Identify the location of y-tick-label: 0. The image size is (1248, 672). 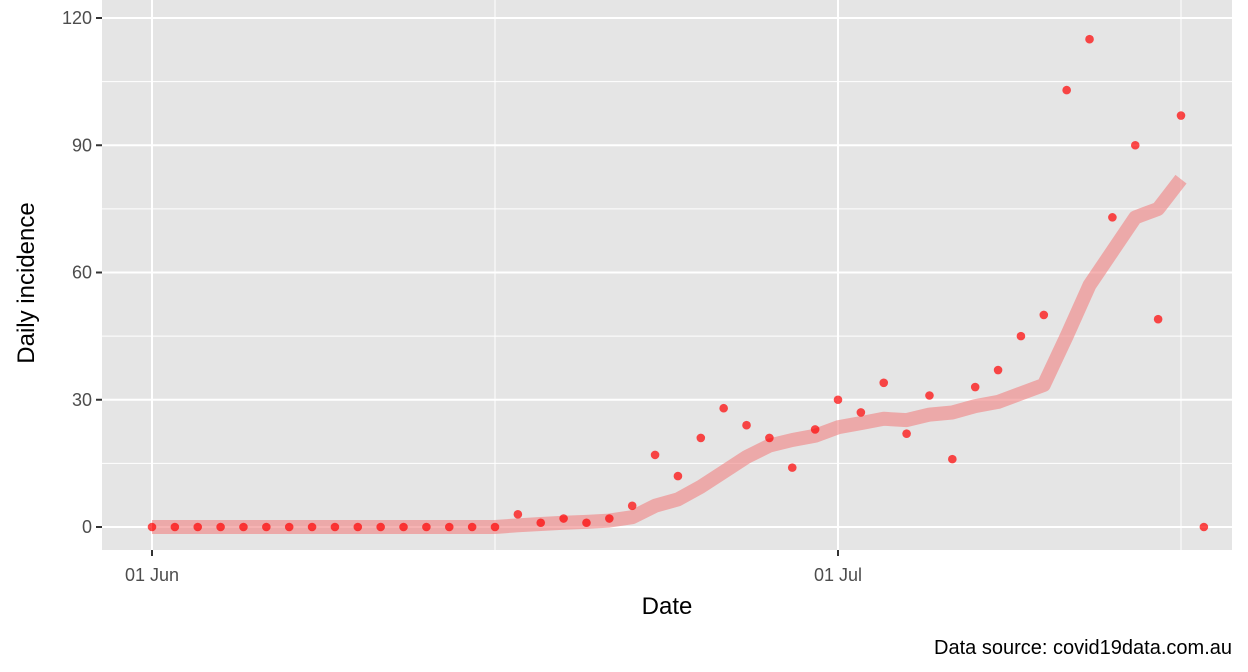
(87, 527).